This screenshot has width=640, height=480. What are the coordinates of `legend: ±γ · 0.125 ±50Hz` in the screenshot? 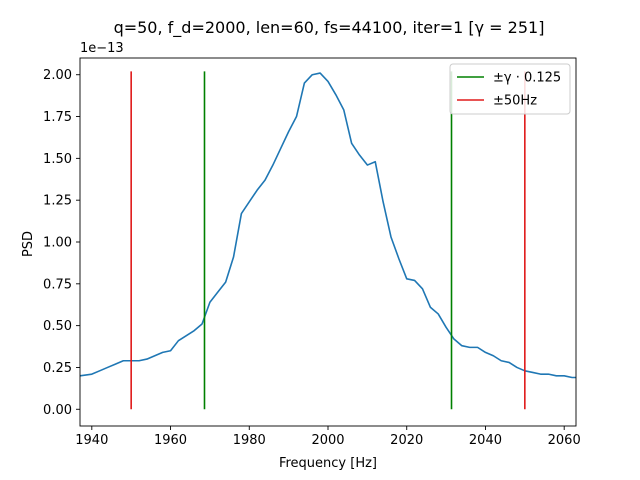 It's located at (510, 89).